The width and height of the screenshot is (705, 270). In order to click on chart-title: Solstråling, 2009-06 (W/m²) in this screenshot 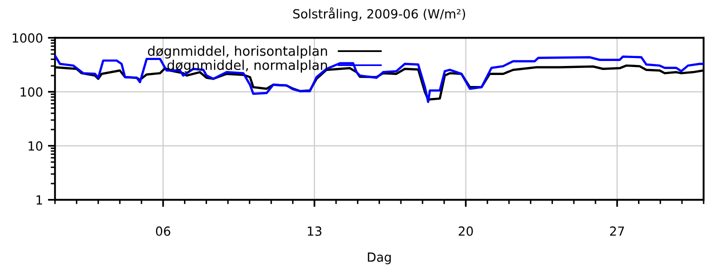, I will do `click(379, 14)`.